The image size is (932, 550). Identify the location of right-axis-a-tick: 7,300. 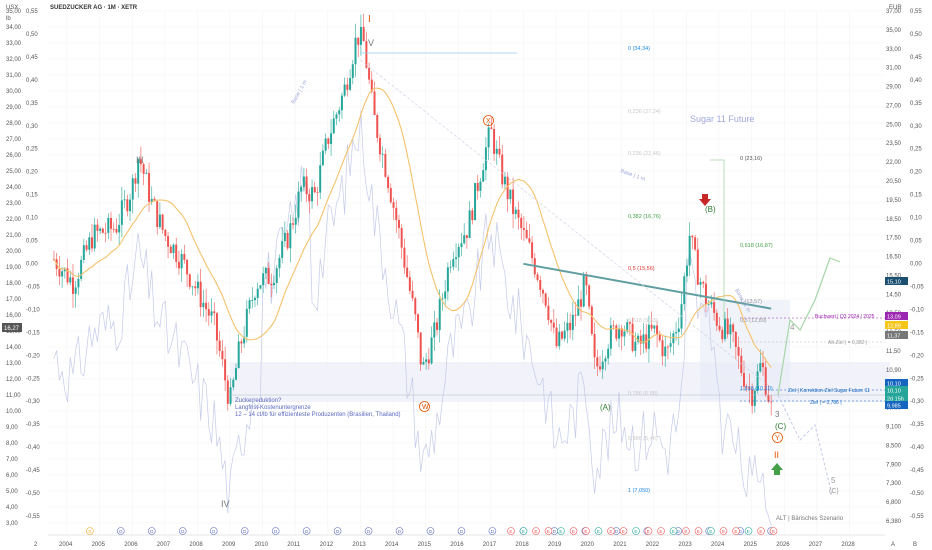
(894, 484).